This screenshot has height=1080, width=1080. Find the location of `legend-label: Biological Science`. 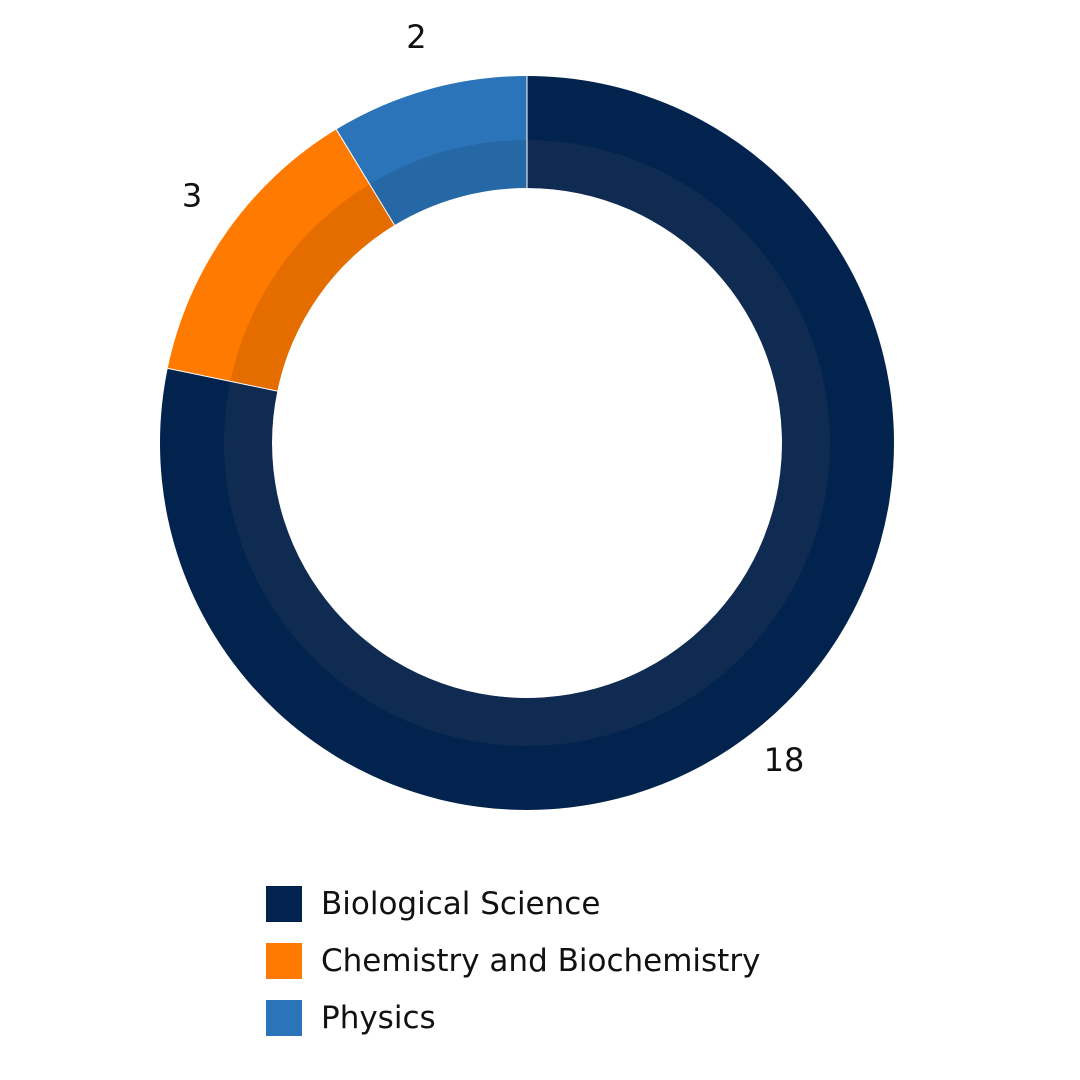

legend-label: Biological Science is located at coordinates (461, 904).